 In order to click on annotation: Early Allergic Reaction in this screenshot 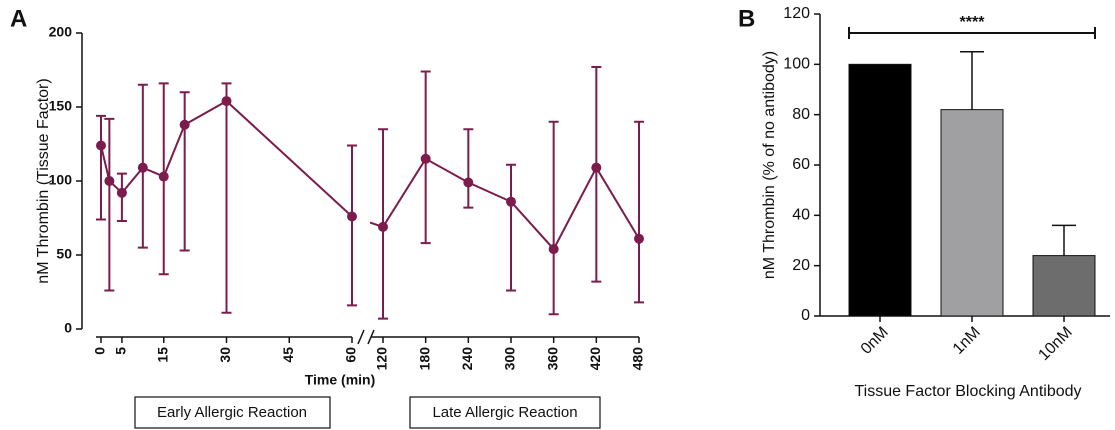, I will do `click(232, 412)`.